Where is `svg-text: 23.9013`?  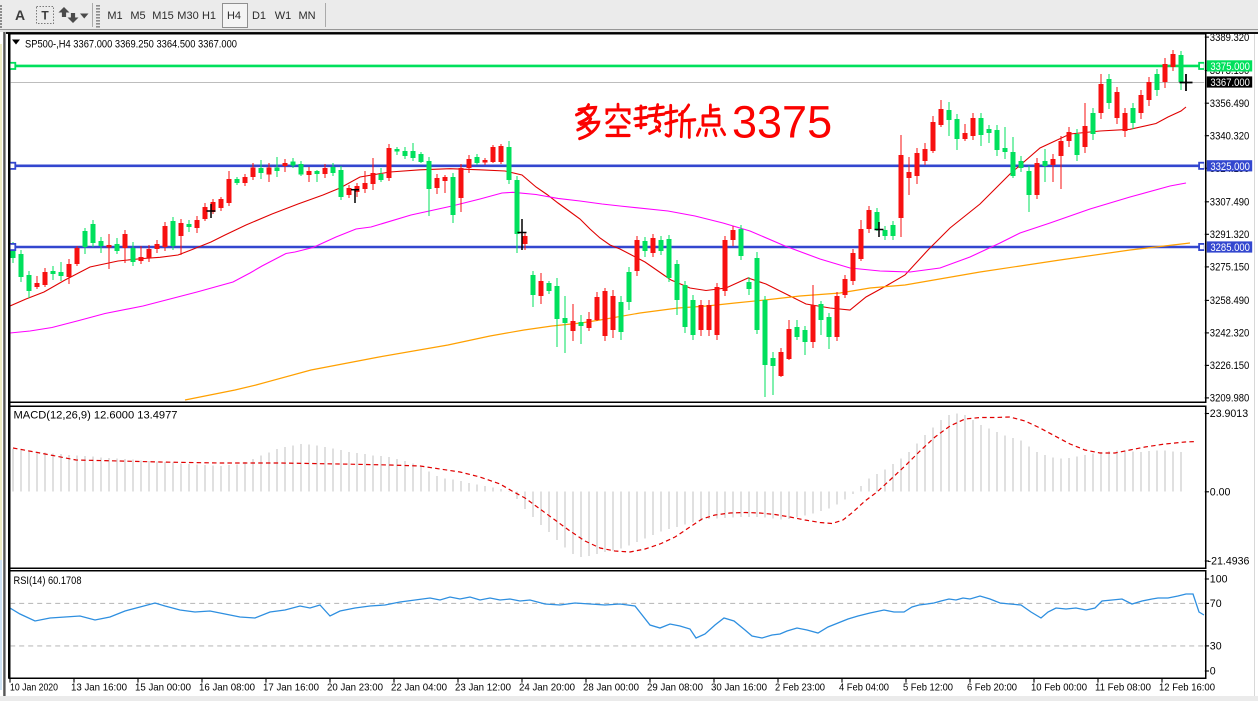
svg-text: 23.9013 is located at coordinates (1229, 414).